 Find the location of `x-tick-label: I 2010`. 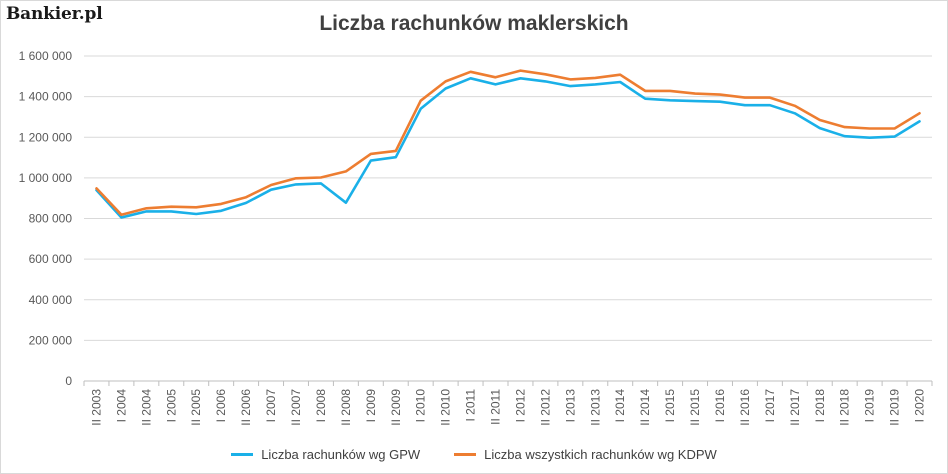

x-tick-label: I 2010 is located at coordinates (421, 406).